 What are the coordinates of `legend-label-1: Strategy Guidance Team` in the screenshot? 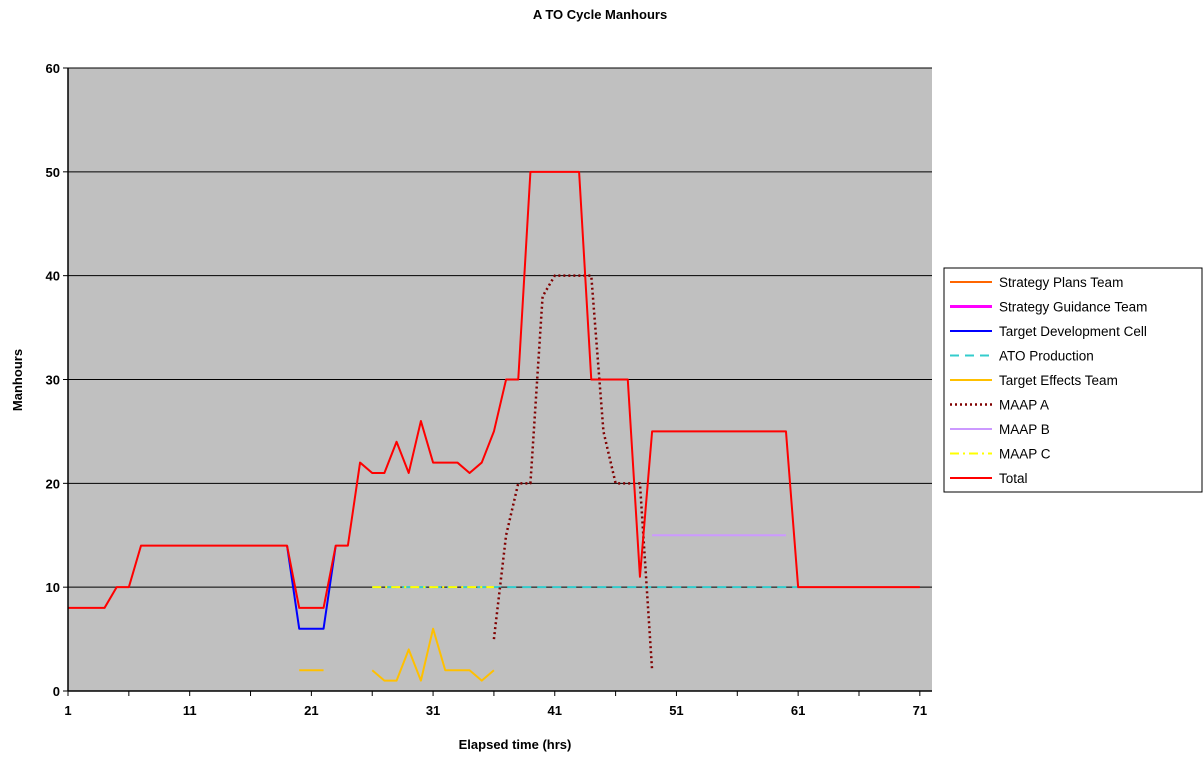 It's located at (1073, 307).